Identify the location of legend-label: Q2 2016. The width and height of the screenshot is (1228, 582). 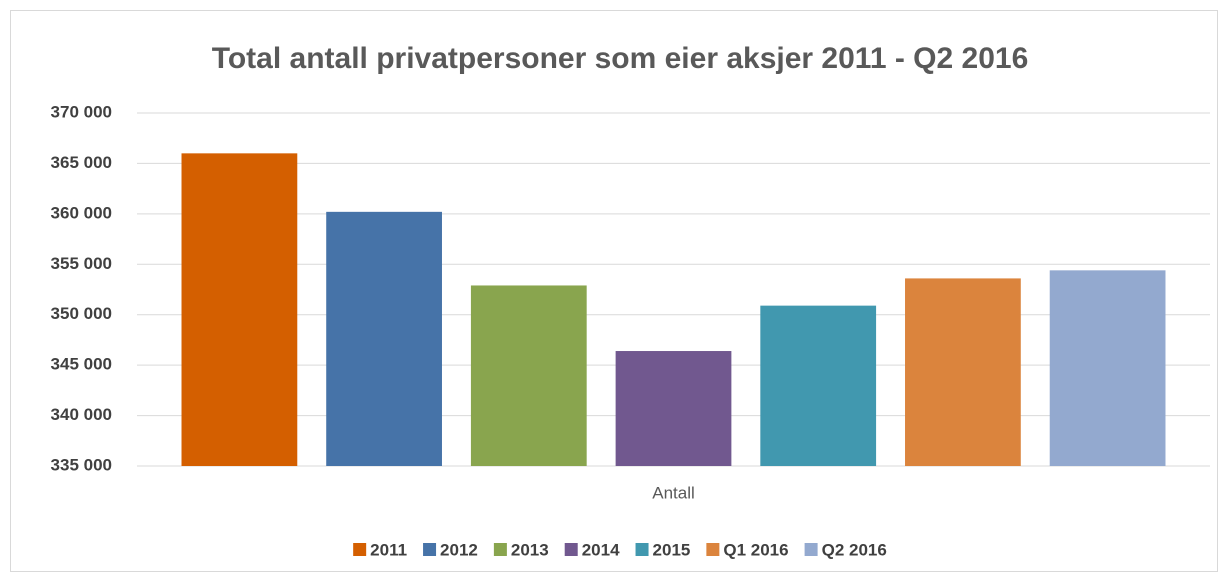
(854, 549).